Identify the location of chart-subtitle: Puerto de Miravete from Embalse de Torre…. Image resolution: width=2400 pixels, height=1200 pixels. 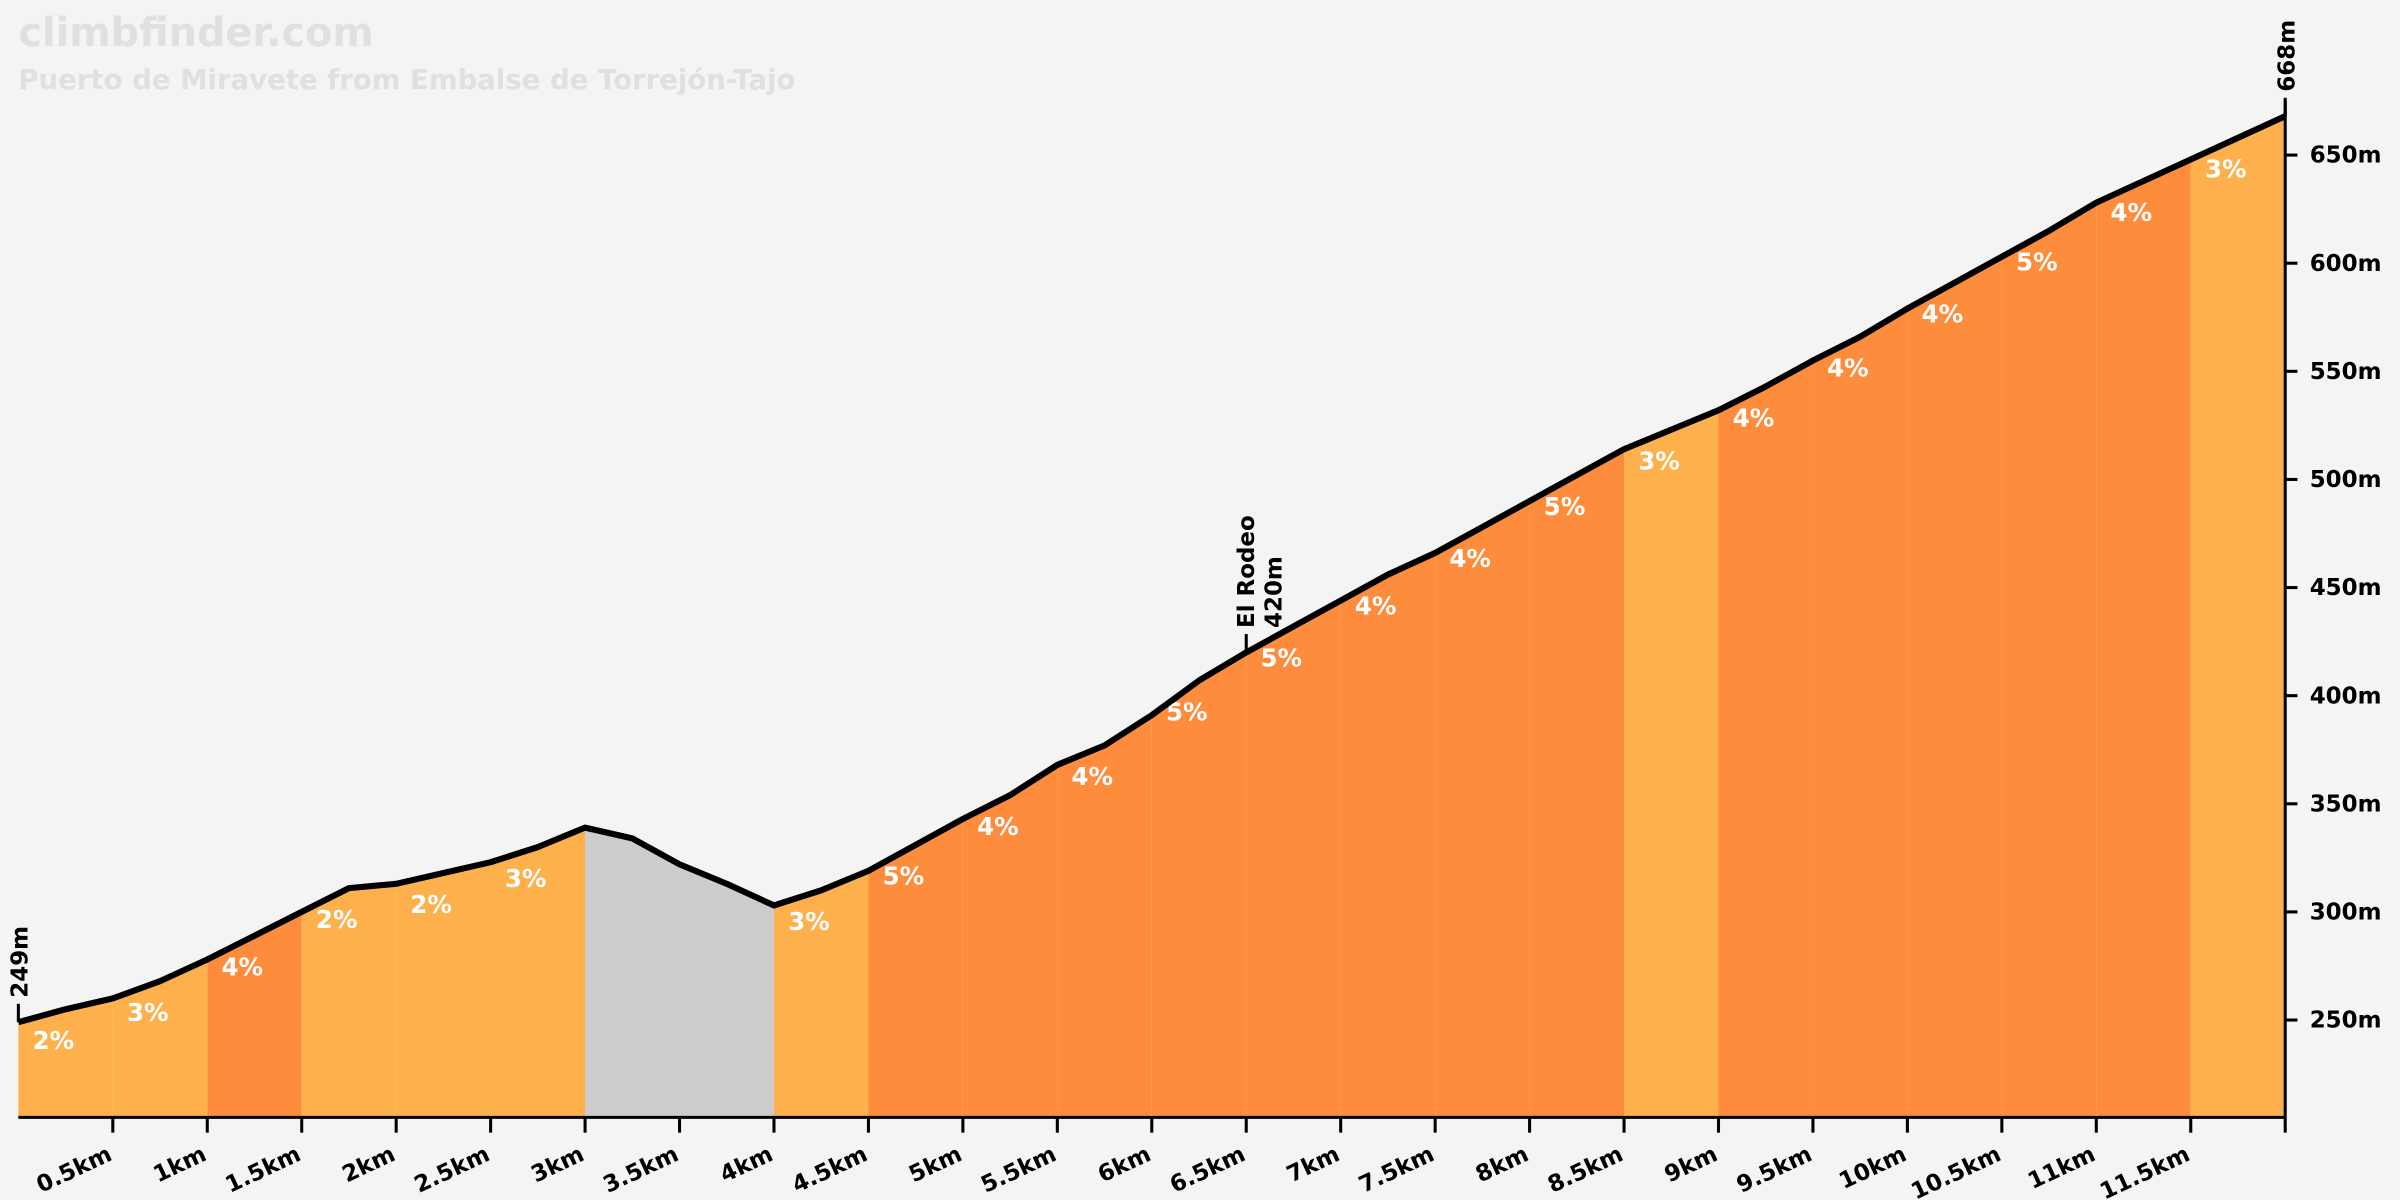
(406, 80).